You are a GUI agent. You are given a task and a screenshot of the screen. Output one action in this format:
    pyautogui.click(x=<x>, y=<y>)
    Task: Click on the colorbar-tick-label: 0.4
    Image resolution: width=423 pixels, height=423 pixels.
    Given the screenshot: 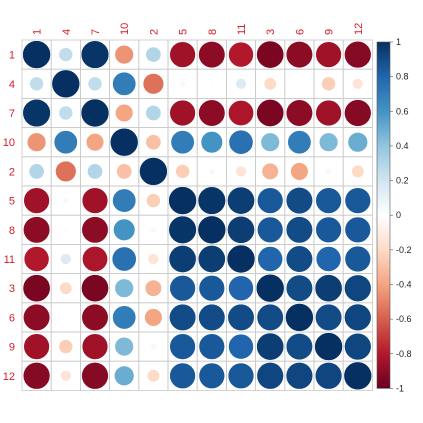 What is the action you would take?
    pyautogui.click(x=402, y=146)
    